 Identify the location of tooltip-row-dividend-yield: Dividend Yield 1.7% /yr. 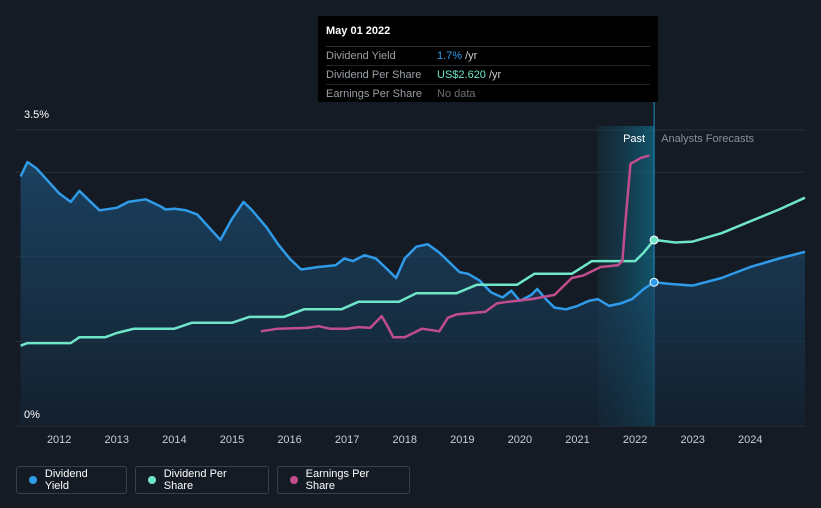
(488, 56).